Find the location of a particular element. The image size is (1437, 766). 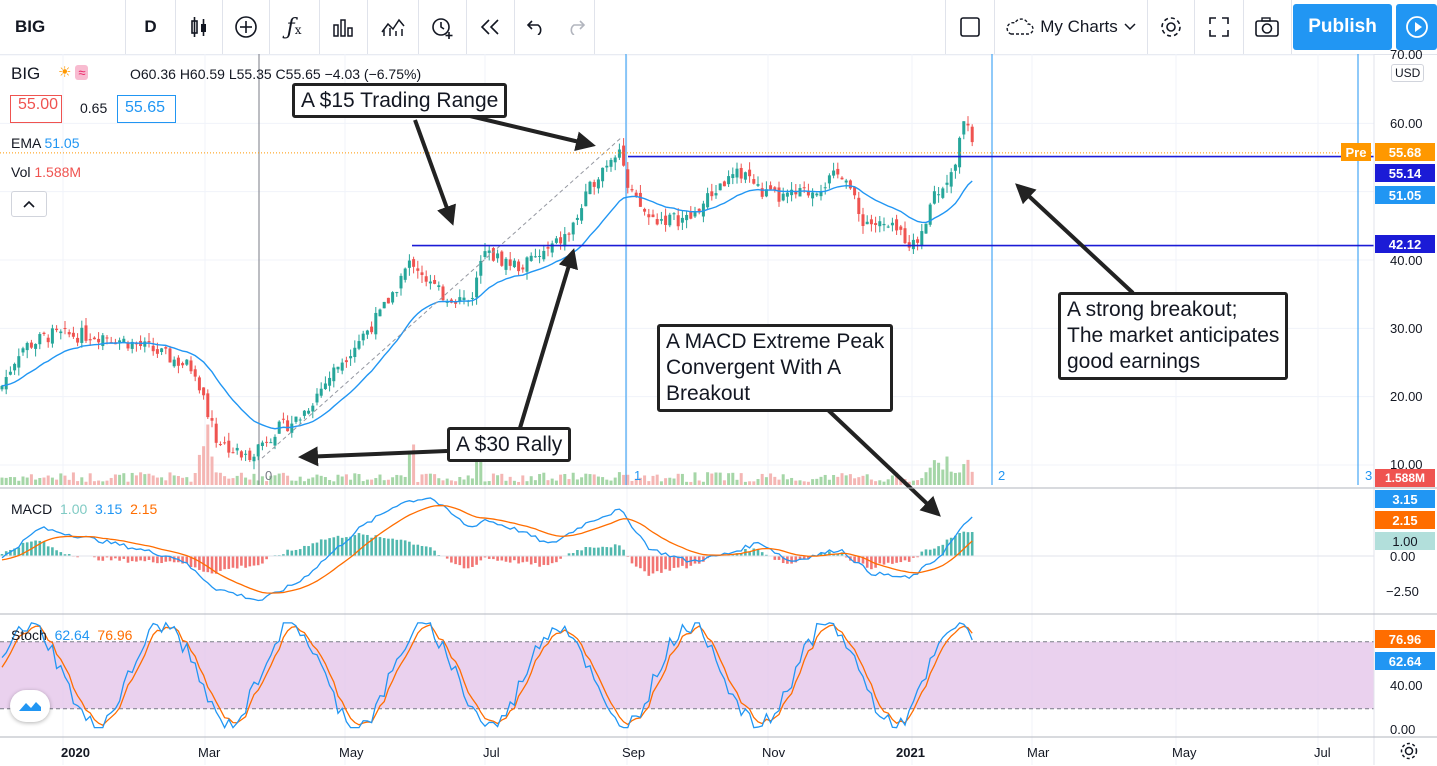

chart-templates-icon is located at coordinates (392, 27).